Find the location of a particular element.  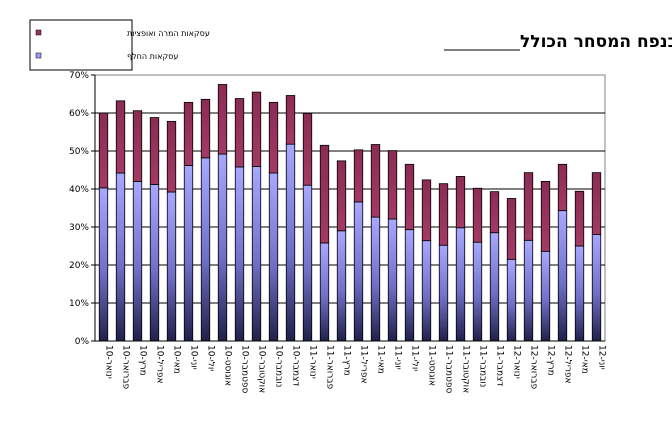

y-tick-label: 0% is located at coordinates (82, 342).